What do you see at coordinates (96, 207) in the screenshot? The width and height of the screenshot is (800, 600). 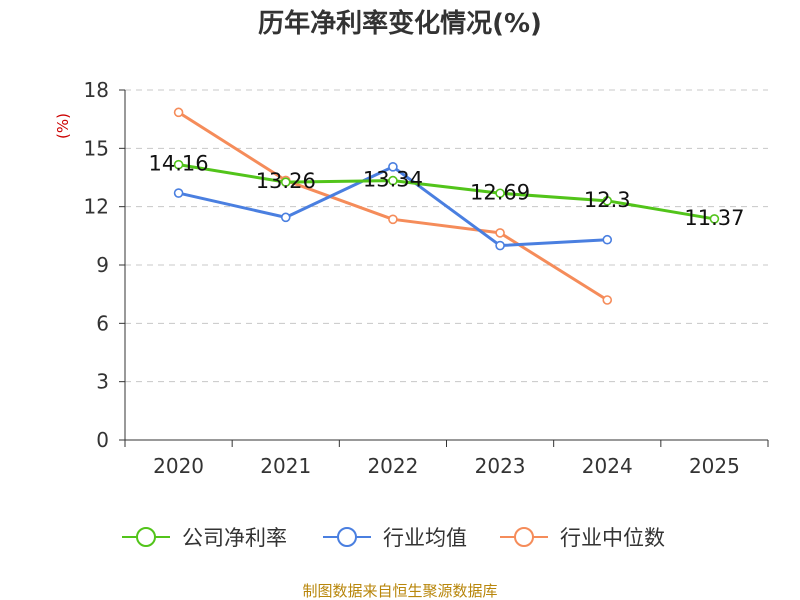 I see `y-tick-label: 12` at bounding box center [96, 207].